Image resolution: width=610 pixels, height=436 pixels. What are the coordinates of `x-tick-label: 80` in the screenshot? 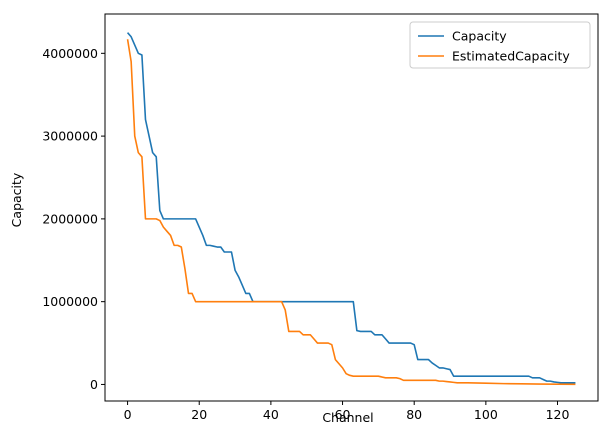 It's located at (414, 414).